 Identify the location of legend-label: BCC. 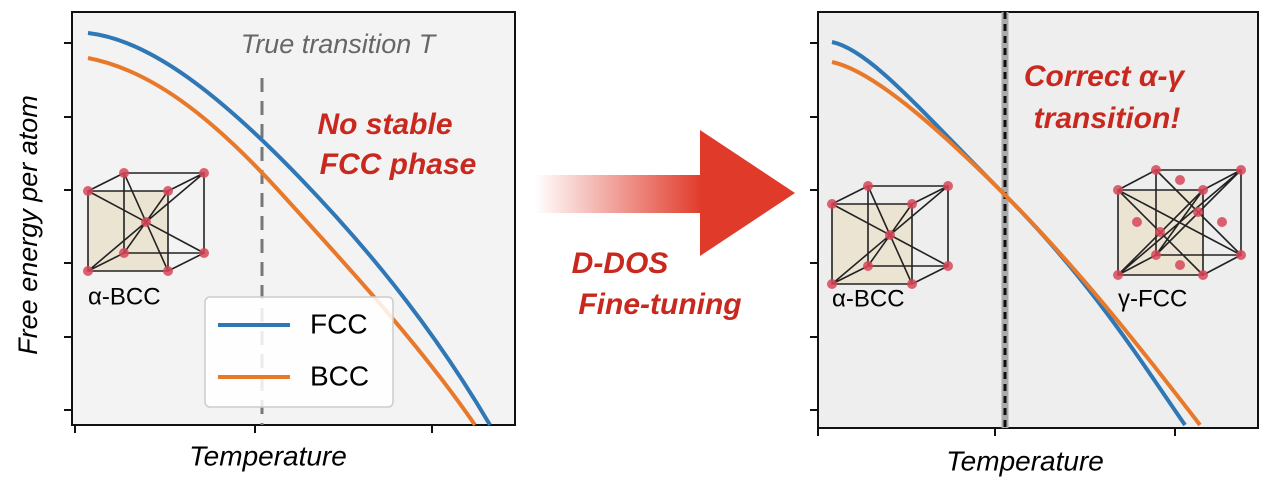
(339, 375).